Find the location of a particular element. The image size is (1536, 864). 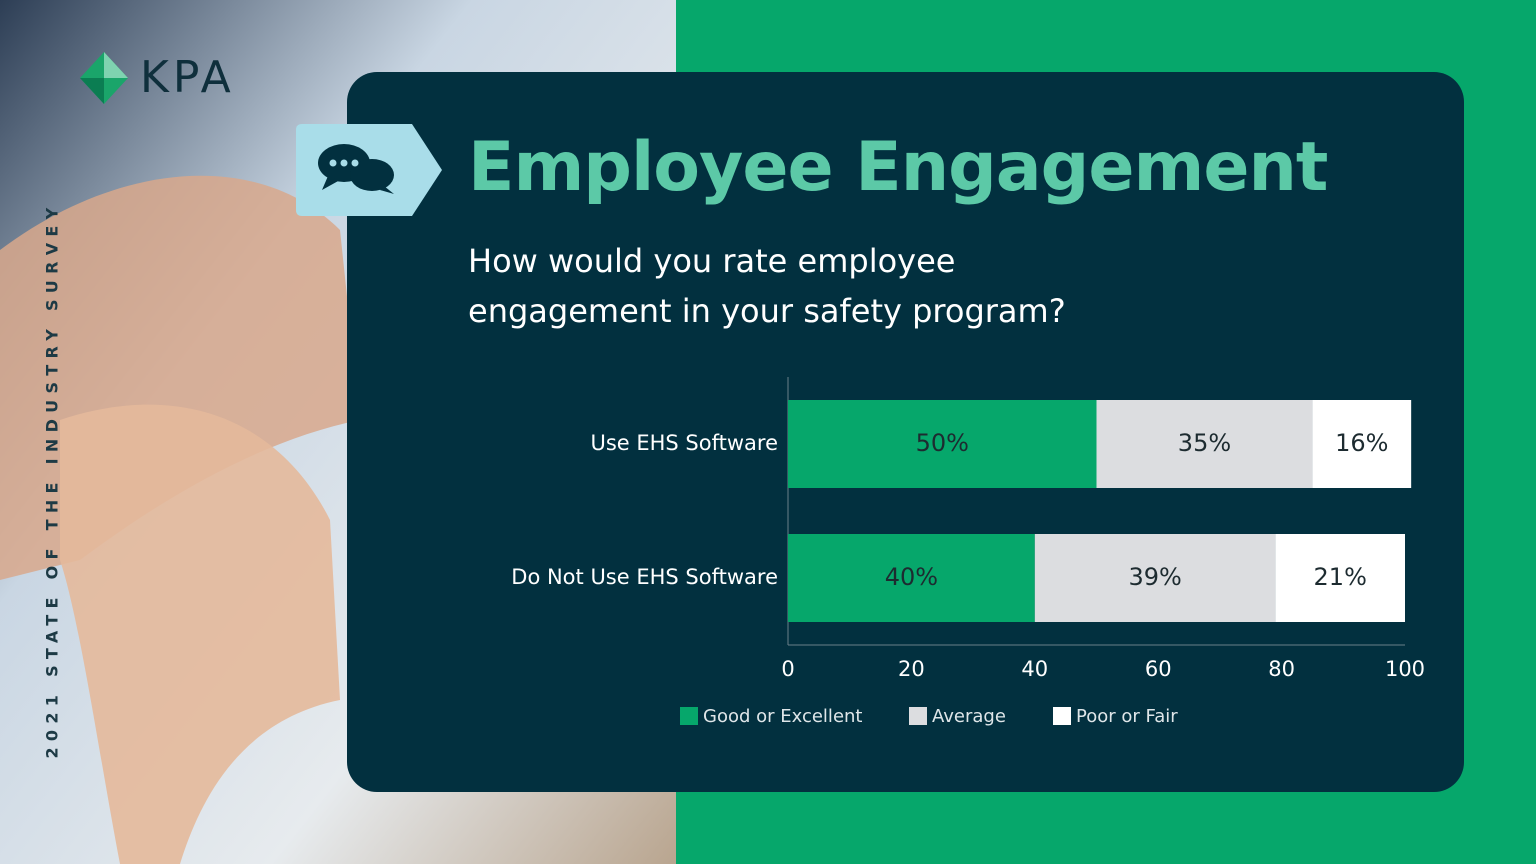

logo-mark is located at coordinates (104, 78).